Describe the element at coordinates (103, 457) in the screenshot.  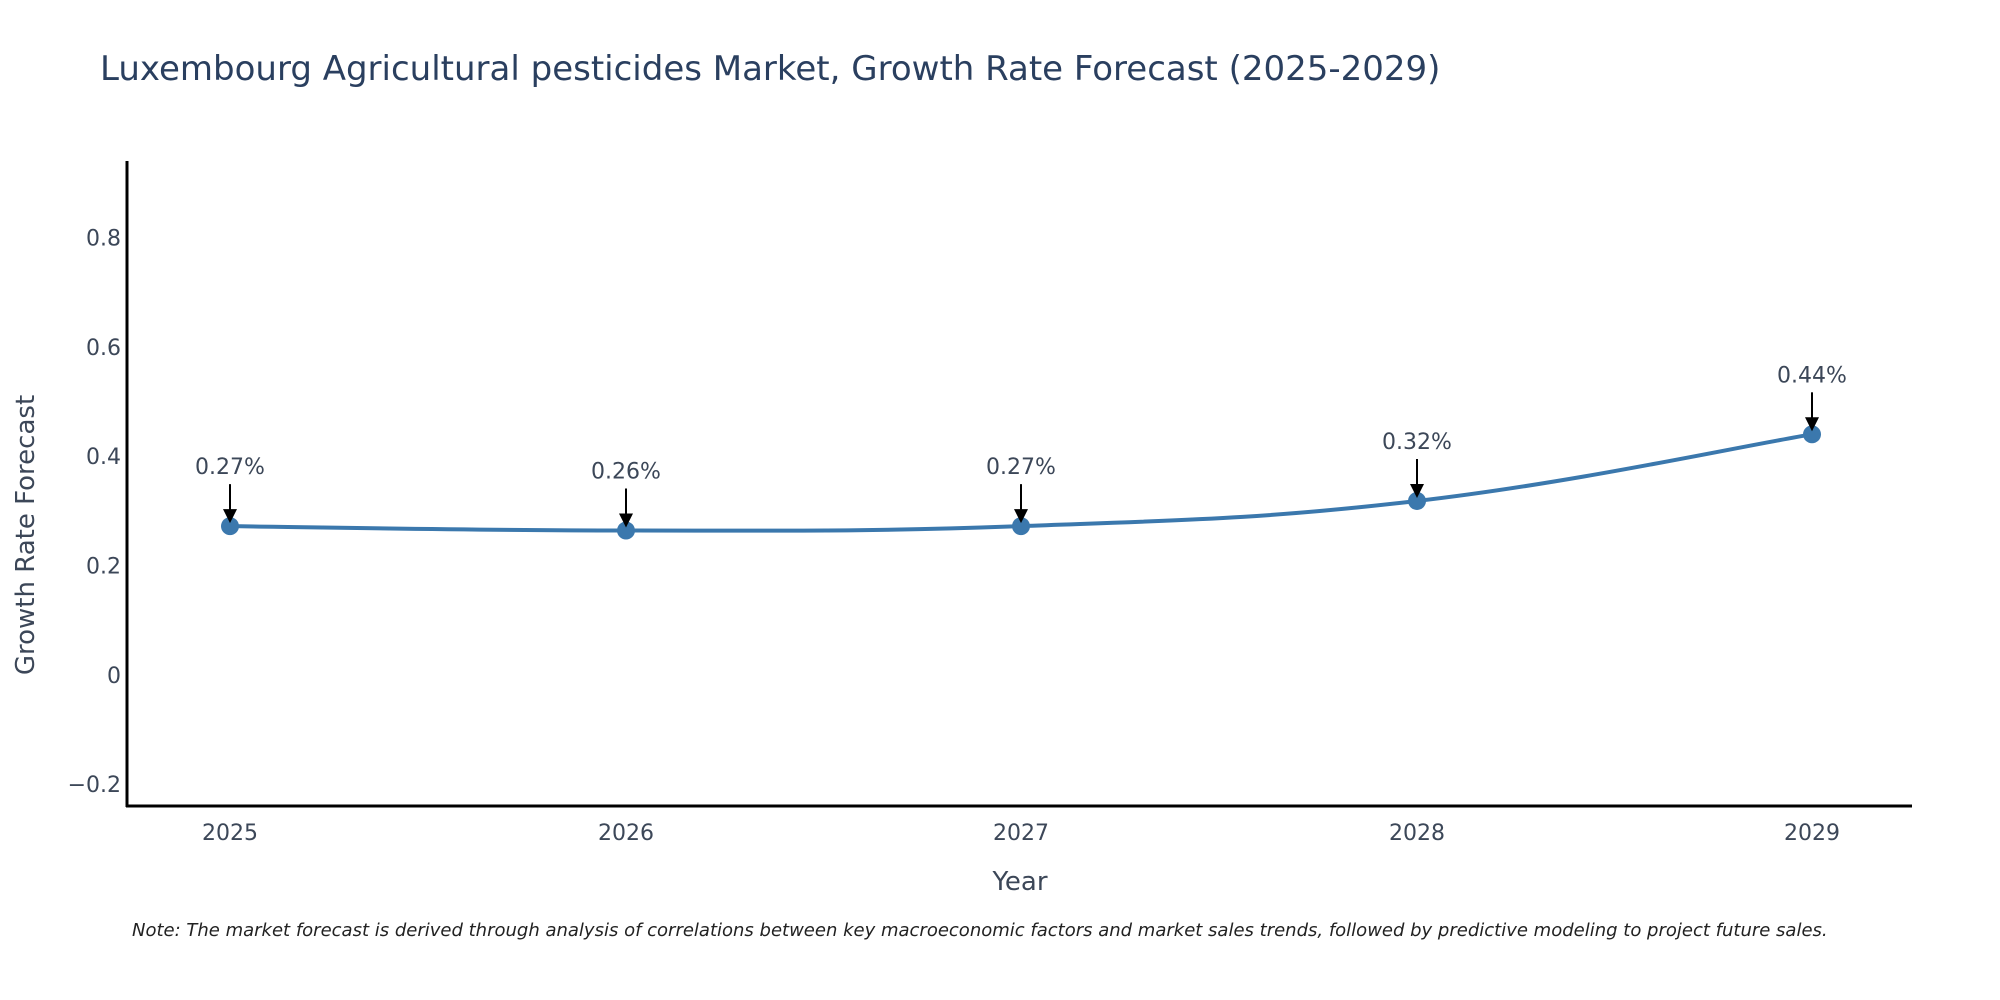
I see `y-tick-label: 0.4` at that location.